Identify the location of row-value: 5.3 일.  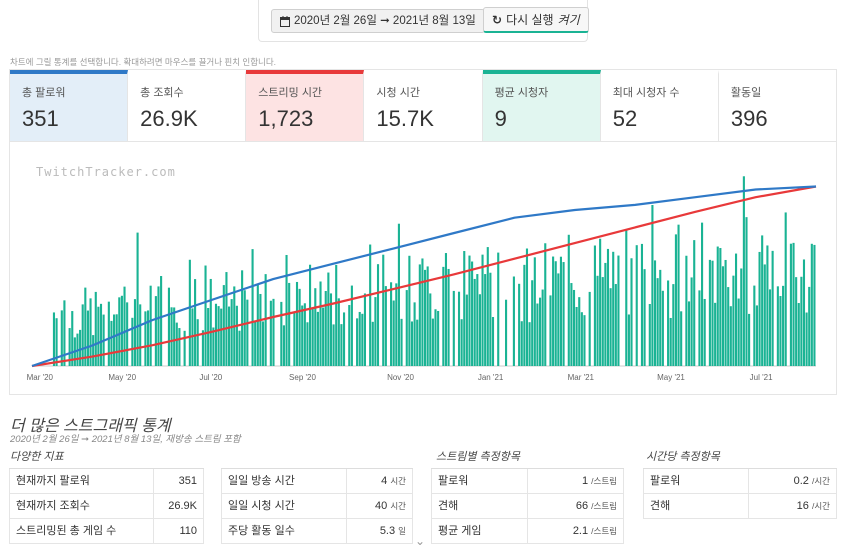
(380, 531).